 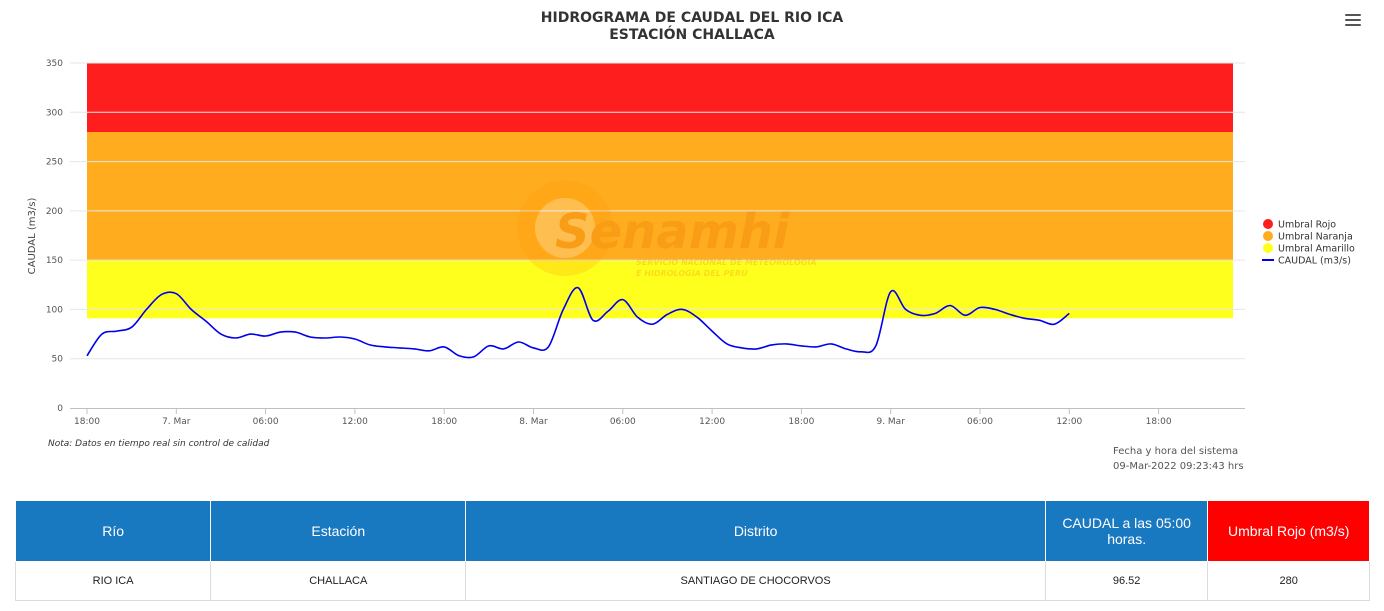 What do you see at coordinates (58, 360) in the screenshot?
I see `y-tick-label: 50` at bounding box center [58, 360].